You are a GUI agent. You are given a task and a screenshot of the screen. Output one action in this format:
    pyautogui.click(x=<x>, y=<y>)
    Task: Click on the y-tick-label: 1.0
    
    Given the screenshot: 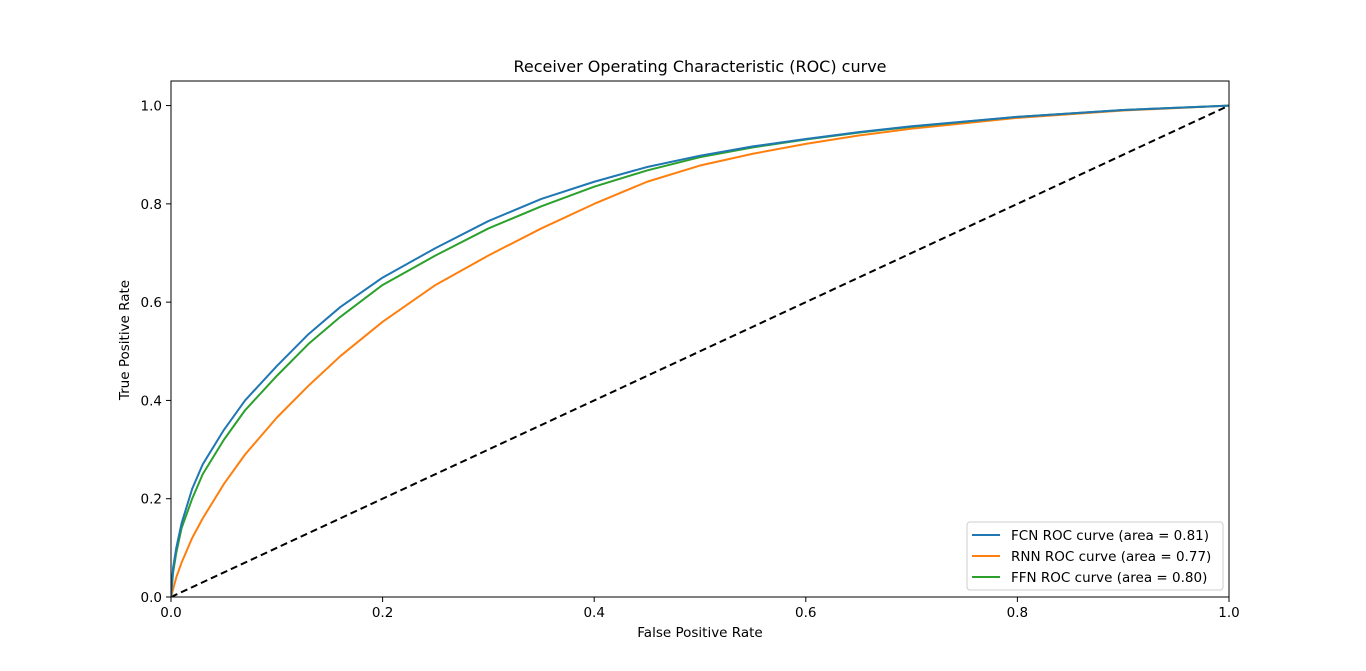 What is the action you would take?
    pyautogui.click(x=151, y=107)
    